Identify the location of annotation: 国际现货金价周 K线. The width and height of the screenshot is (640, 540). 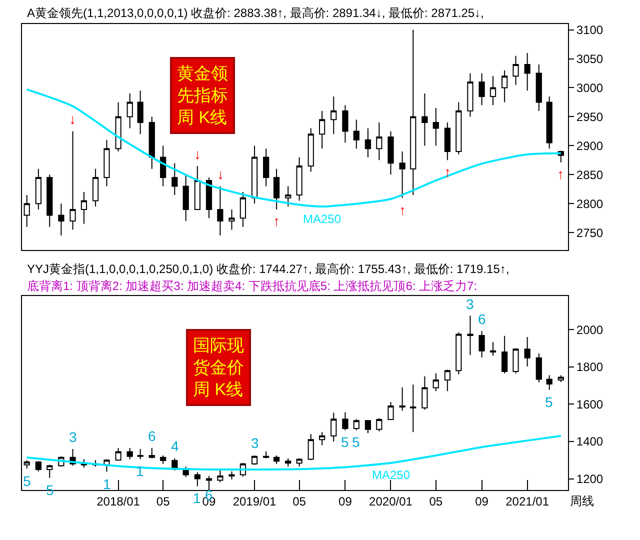
(218, 368).